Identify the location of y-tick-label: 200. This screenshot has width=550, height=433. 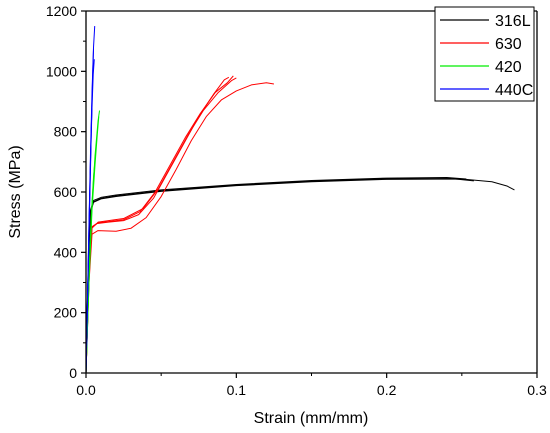
(66, 313).